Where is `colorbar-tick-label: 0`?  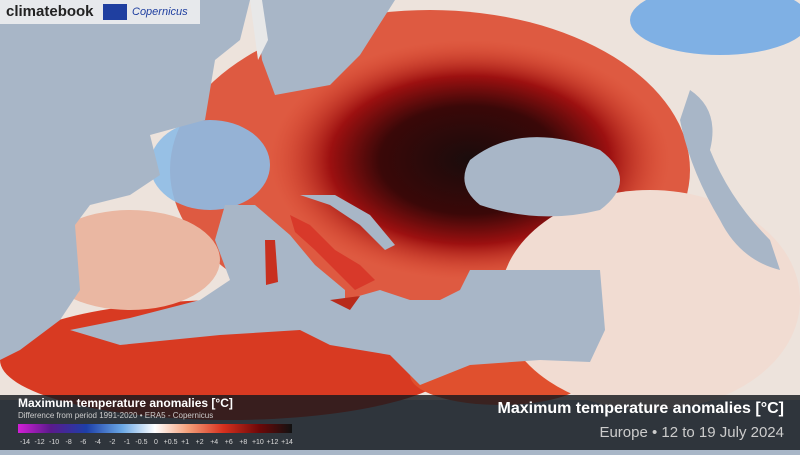 colorbar-tick-label: 0 is located at coordinates (156, 442).